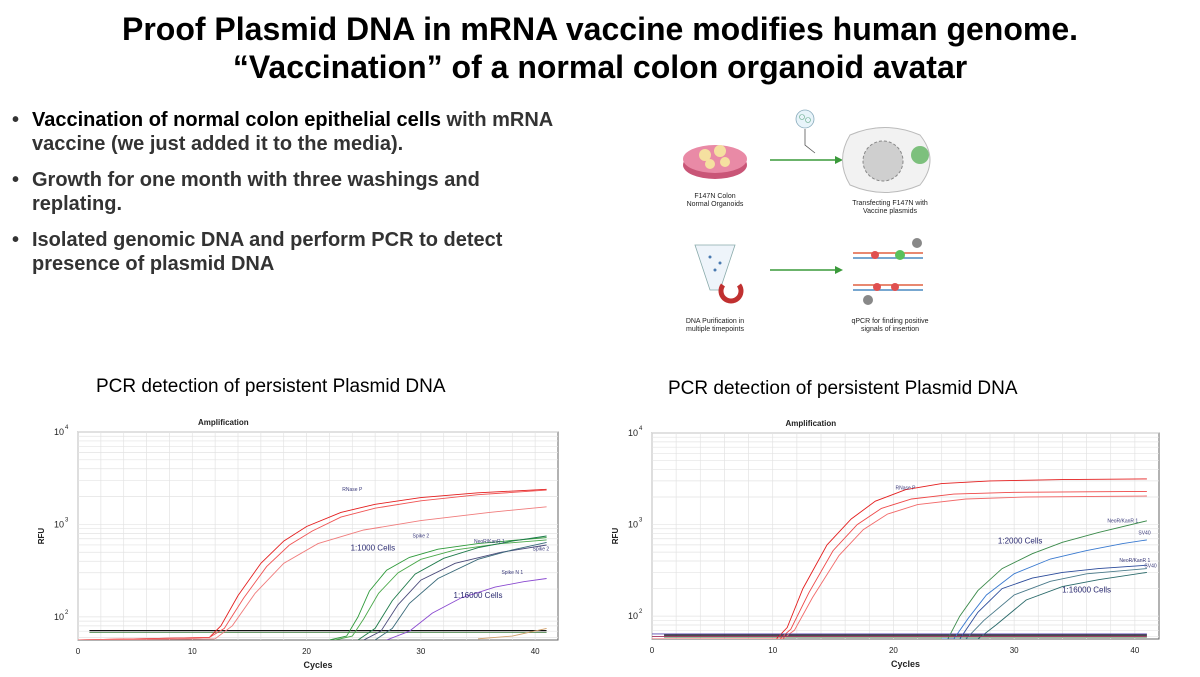 The height and width of the screenshot is (677, 1200). I want to click on step4-label-a: qPCR for finding positive, so click(889, 321).